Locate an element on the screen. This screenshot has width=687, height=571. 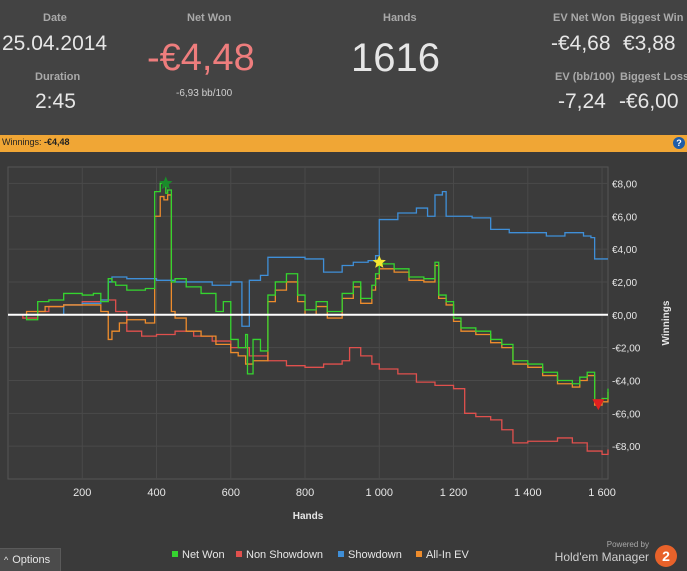
x-tick-label: 800 is located at coordinates (305, 493).